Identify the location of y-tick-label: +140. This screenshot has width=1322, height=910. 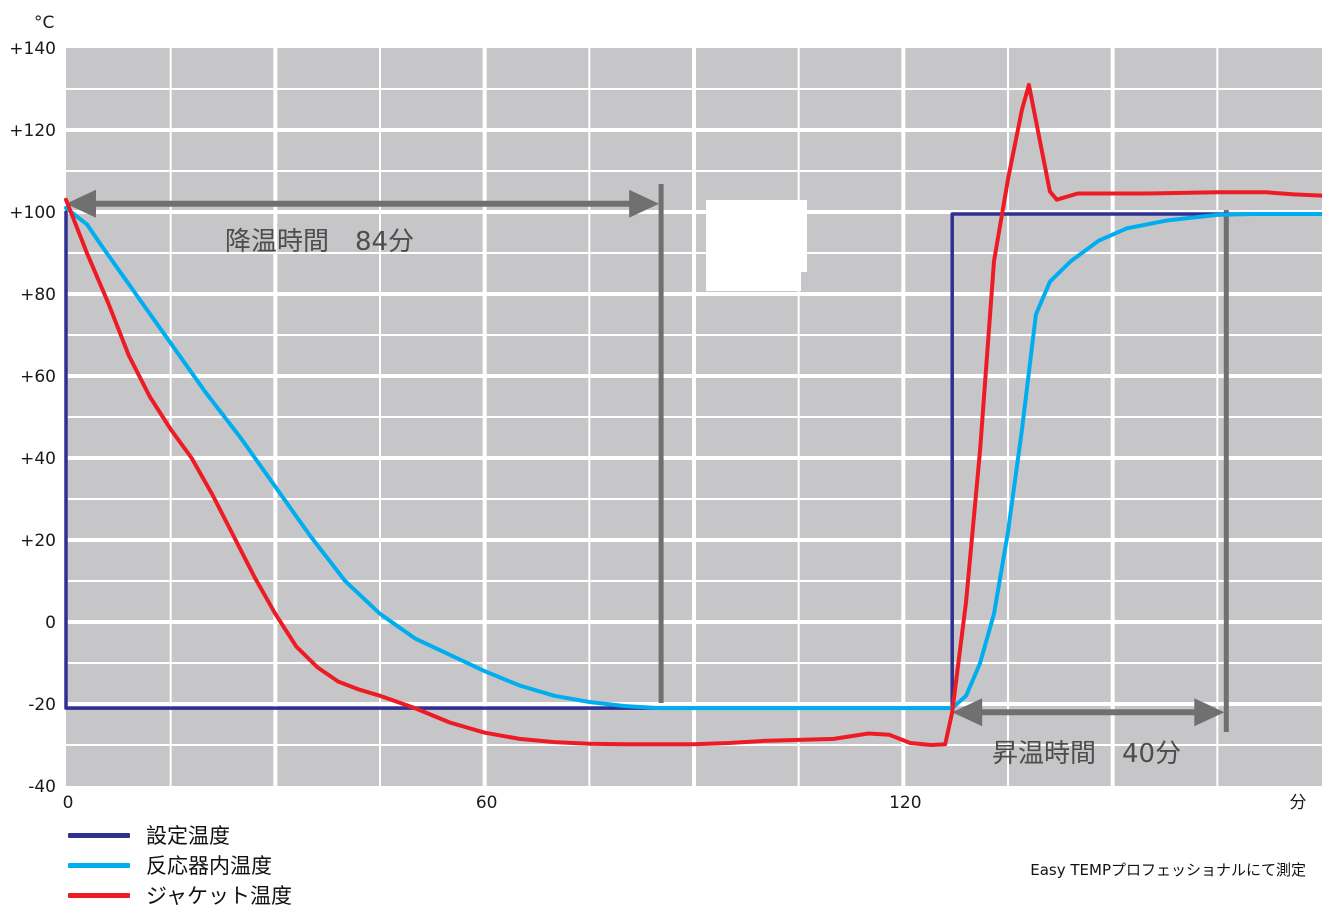
(32, 49).